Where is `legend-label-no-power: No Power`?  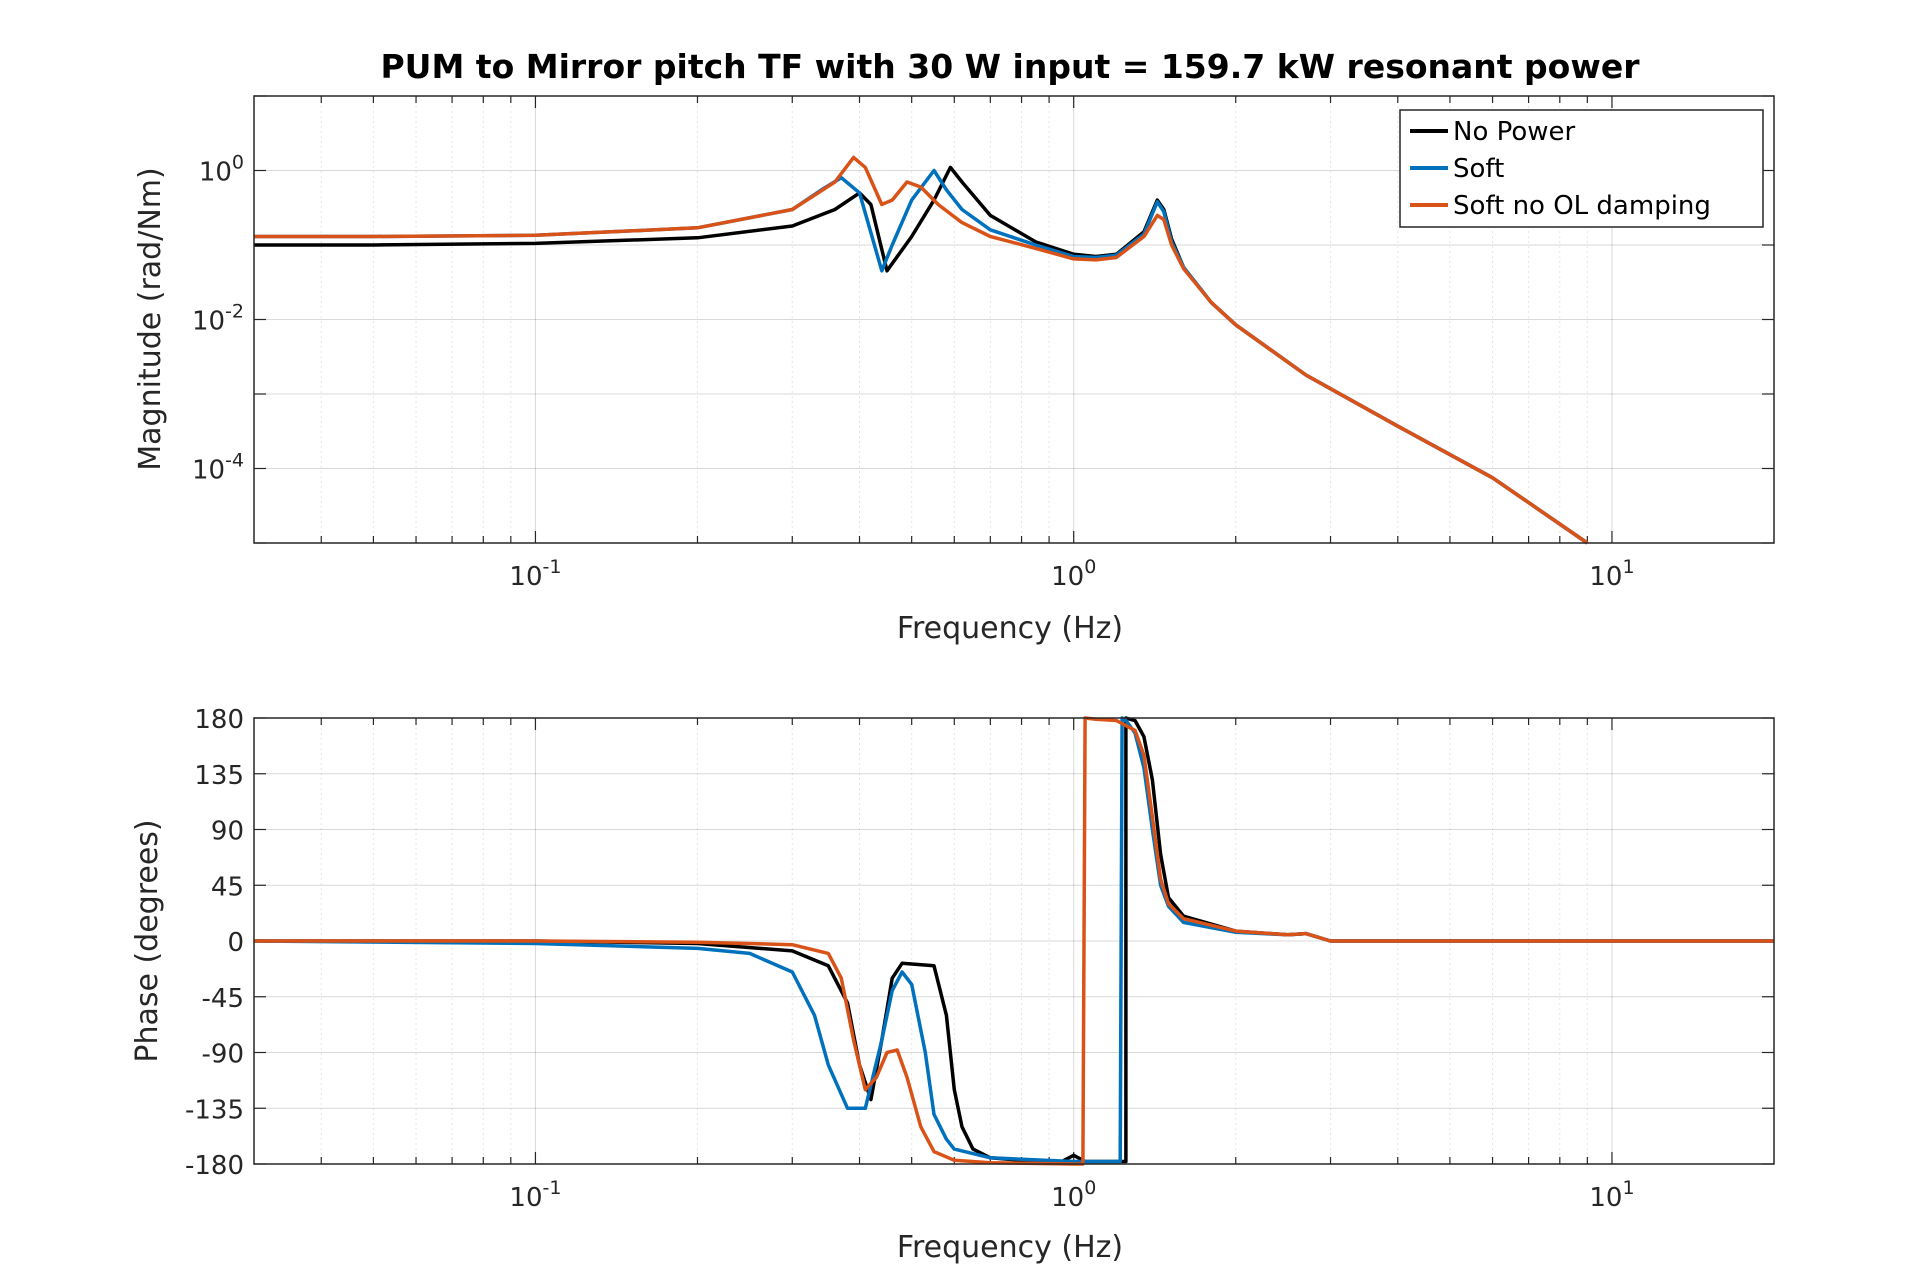 legend-label-no-power: No Power is located at coordinates (1514, 132).